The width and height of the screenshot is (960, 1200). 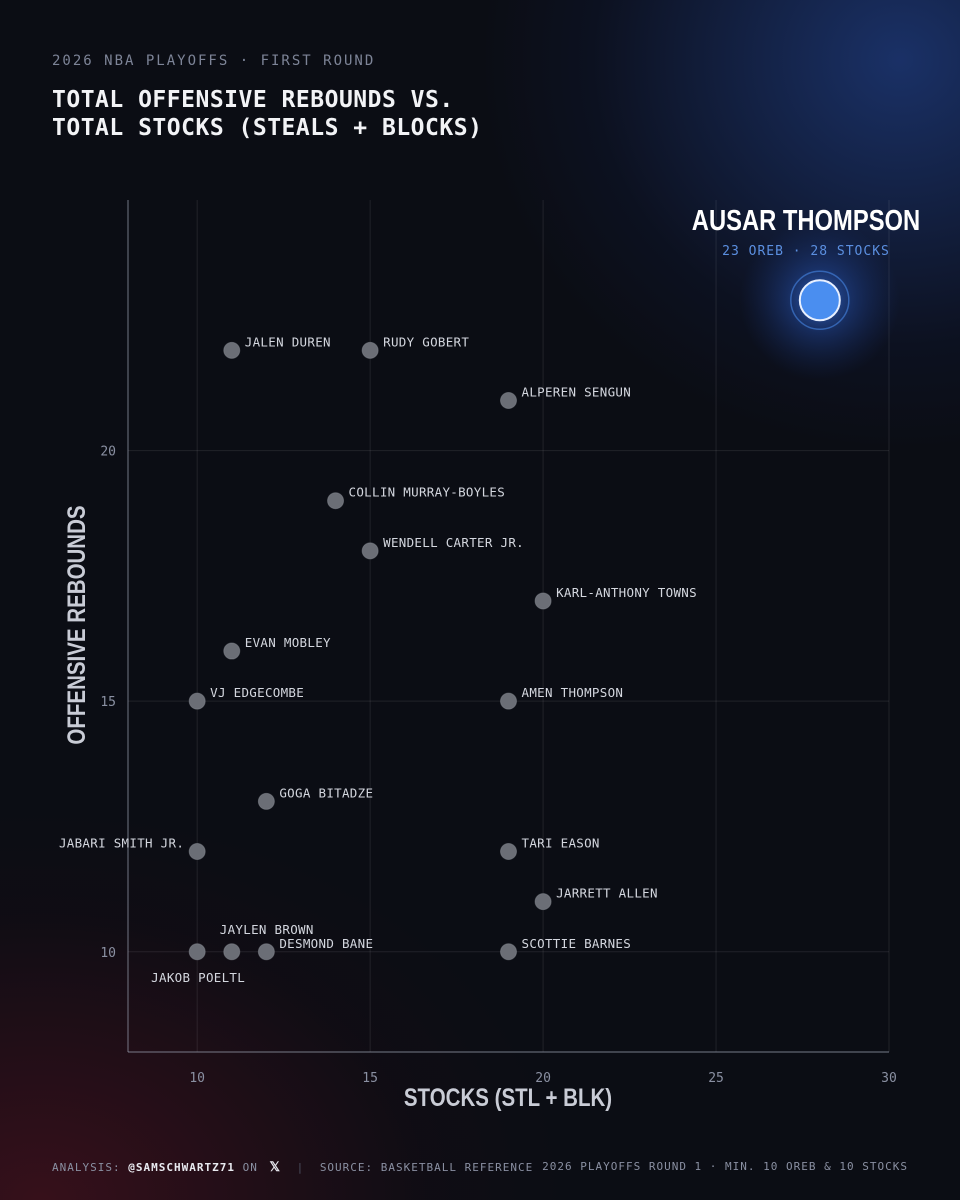 What do you see at coordinates (577, 391) in the screenshot?
I see `data-point-label: ALPEREN SENGUN` at bounding box center [577, 391].